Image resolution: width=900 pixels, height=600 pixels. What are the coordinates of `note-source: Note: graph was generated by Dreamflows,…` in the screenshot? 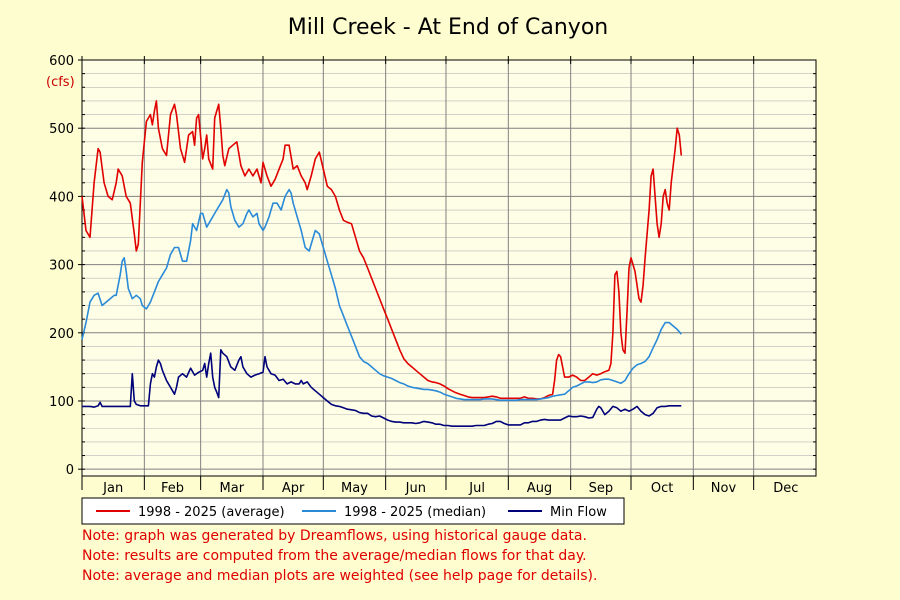 It's located at (334, 536).